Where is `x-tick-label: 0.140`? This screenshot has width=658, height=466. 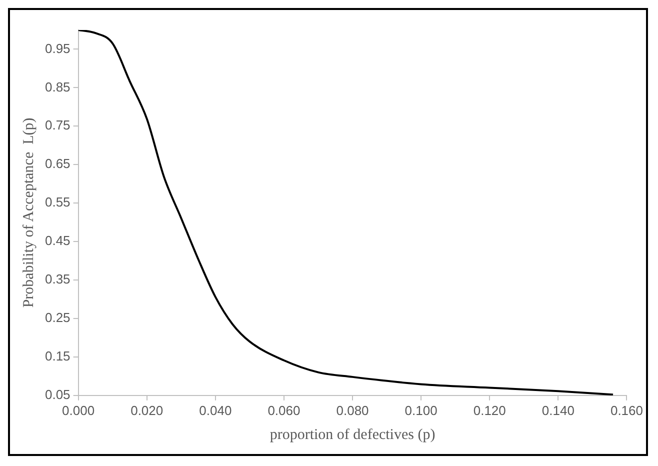 x-tick-label: 0.140 is located at coordinates (558, 410).